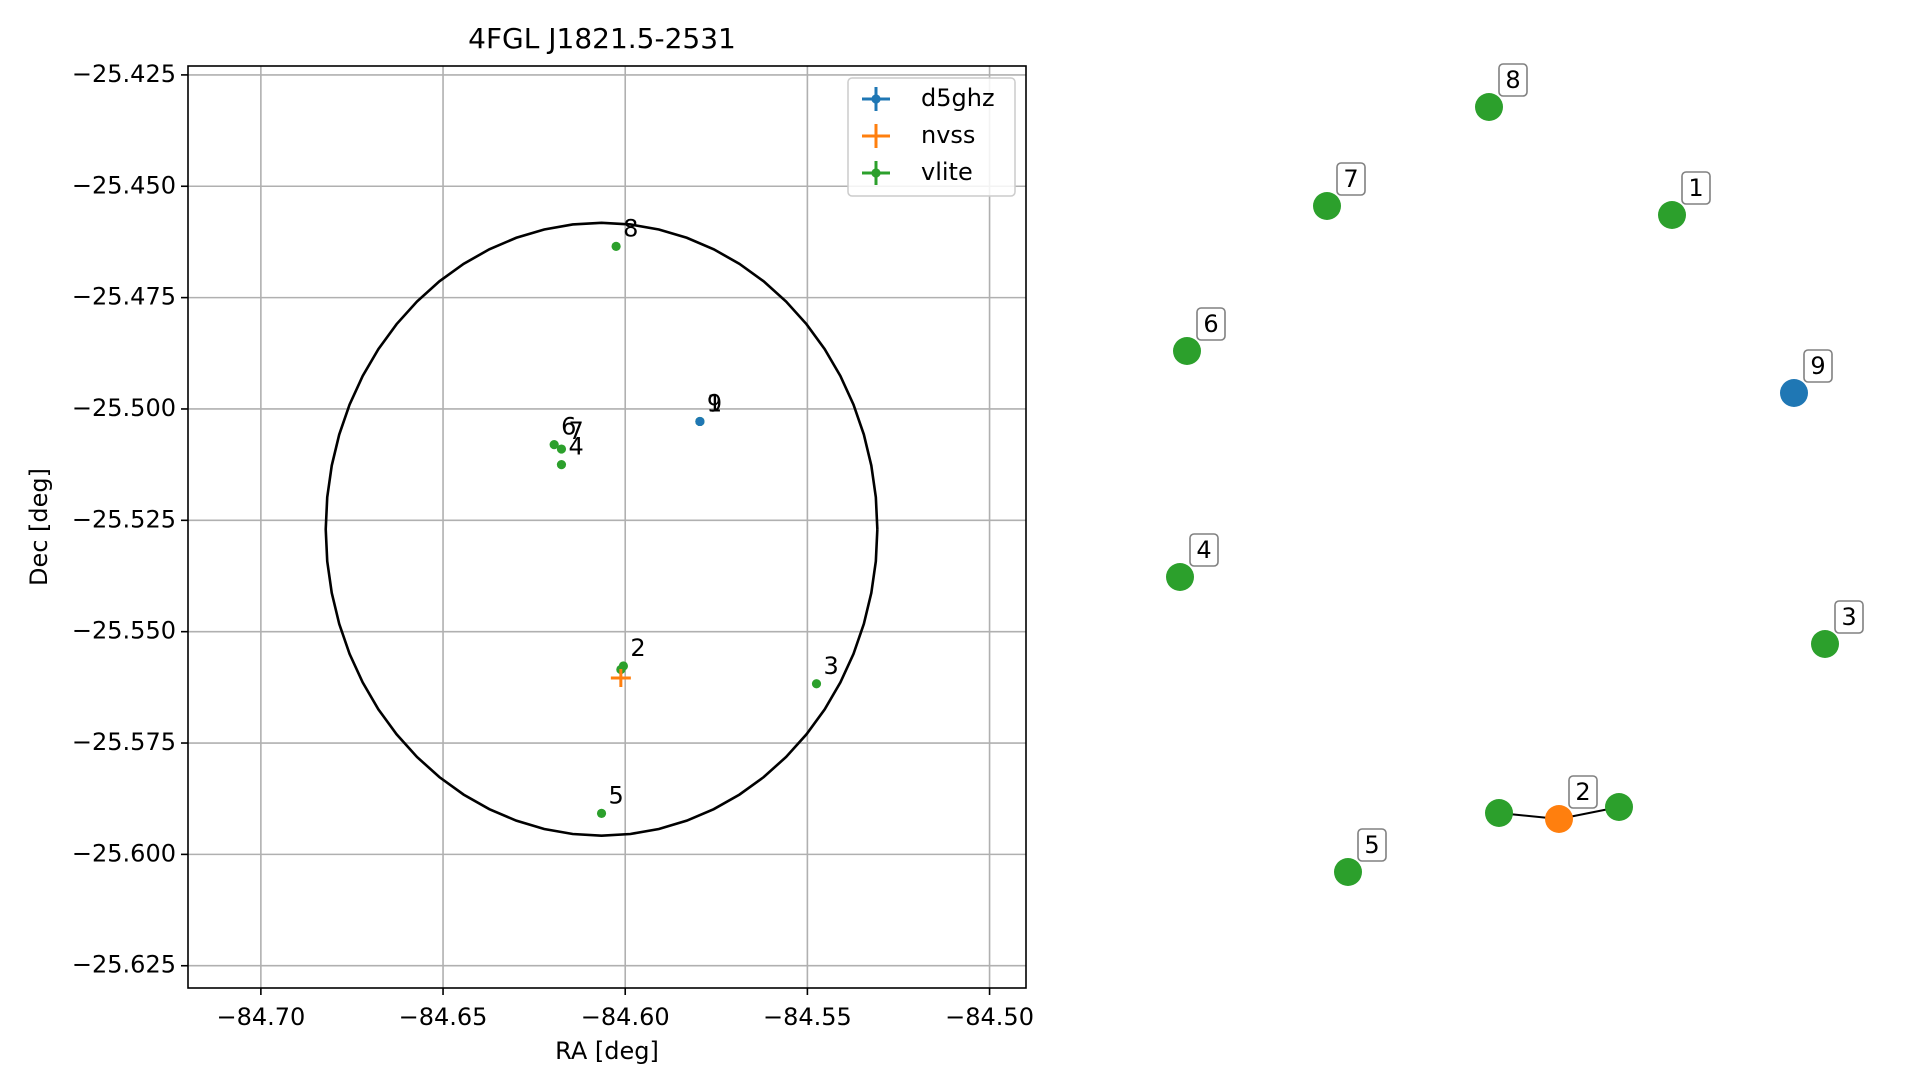 The height and width of the screenshot is (1080, 1919). Describe the element at coordinates (124, 297) in the screenshot. I see `y-tick-label: −25.475` at that location.